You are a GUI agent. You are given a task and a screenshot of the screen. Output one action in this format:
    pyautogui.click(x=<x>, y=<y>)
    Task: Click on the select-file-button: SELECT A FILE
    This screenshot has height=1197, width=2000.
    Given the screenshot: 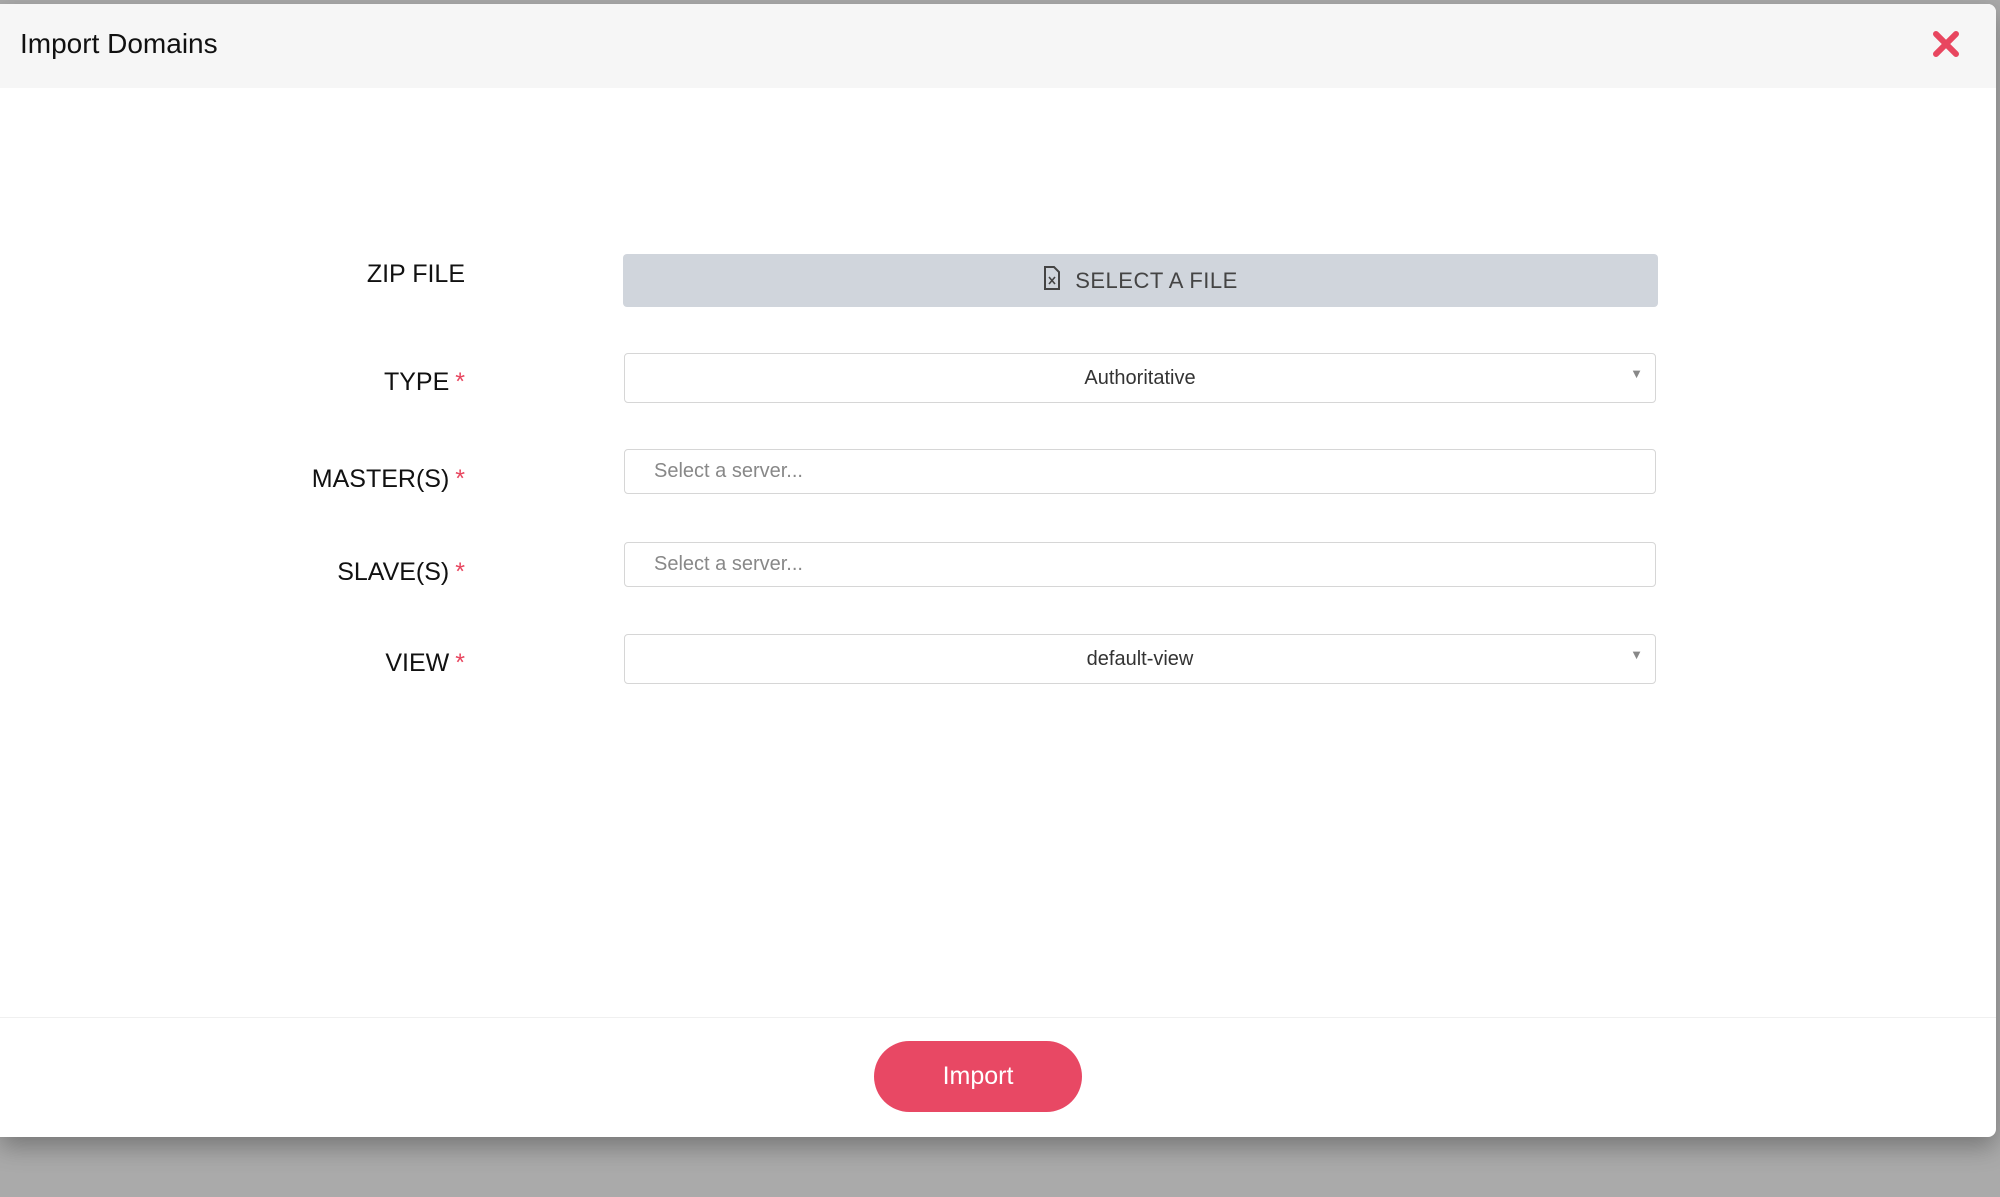 What is the action you would take?
    pyautogui.click(x=1140, y=280)
    